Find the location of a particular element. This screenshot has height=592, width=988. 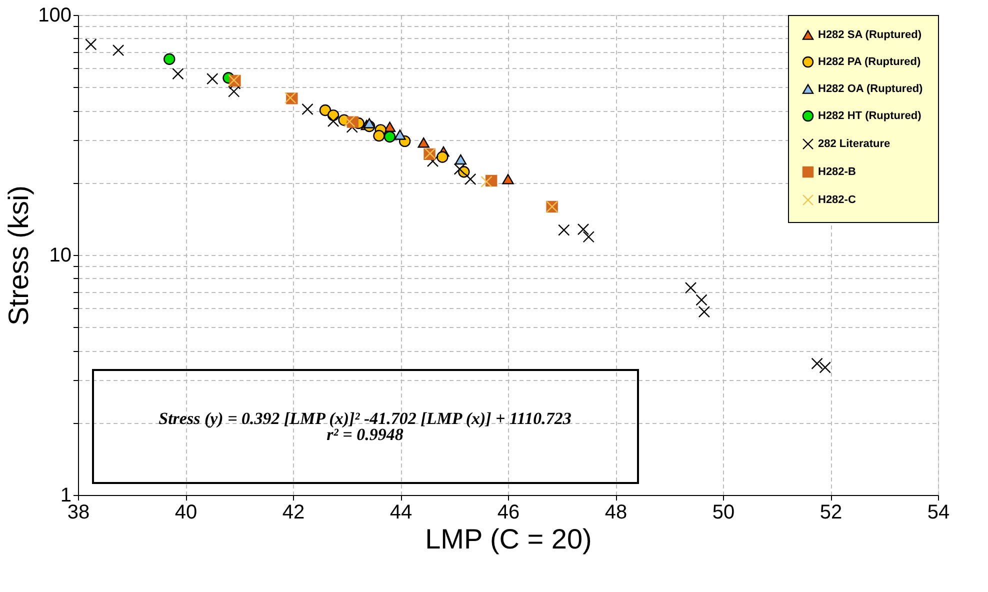

x-tick-label: 54 is located at coordinates (938, 513).